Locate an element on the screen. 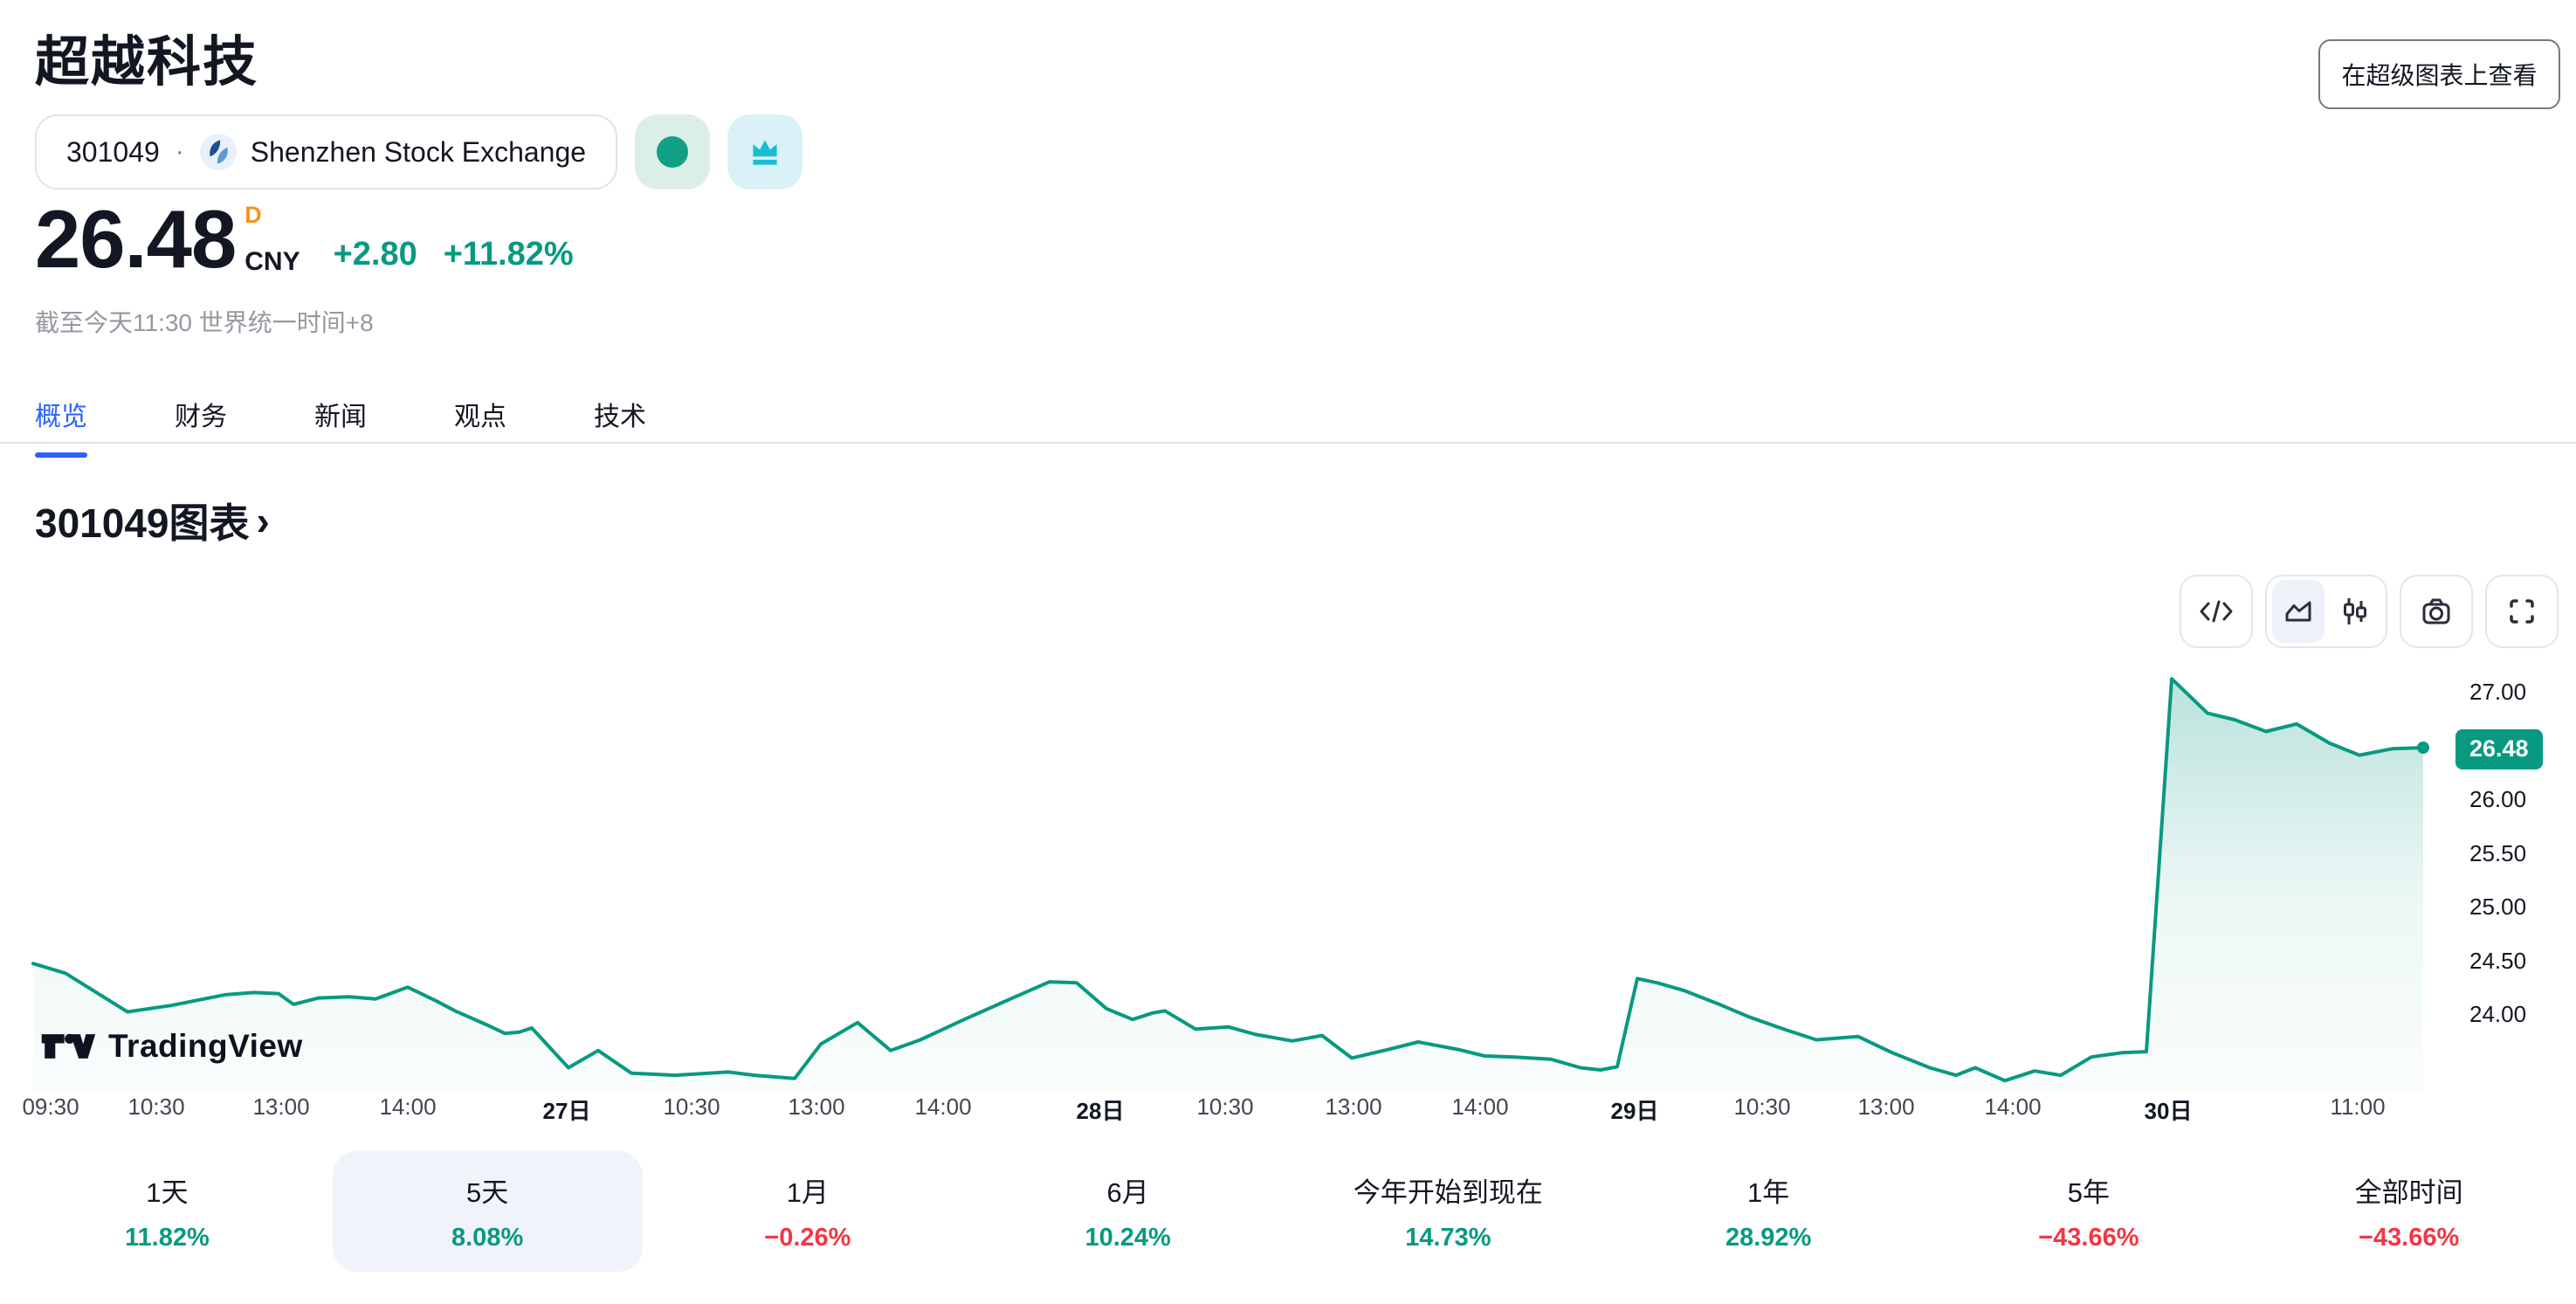 This screenshot has width=2576, height=1304. tab-label: 新闻 is located at coordinates (340, 417).